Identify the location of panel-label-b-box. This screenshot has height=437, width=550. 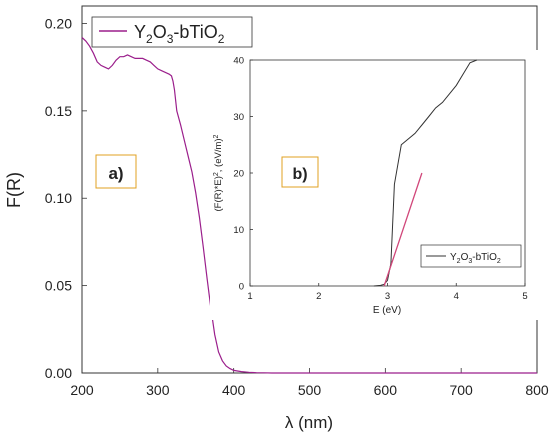
(300, 172).